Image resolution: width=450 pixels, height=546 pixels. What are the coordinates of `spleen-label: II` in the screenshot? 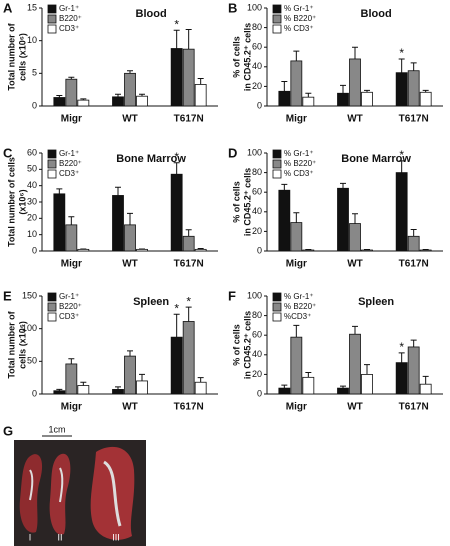 It's located at (59, 537).